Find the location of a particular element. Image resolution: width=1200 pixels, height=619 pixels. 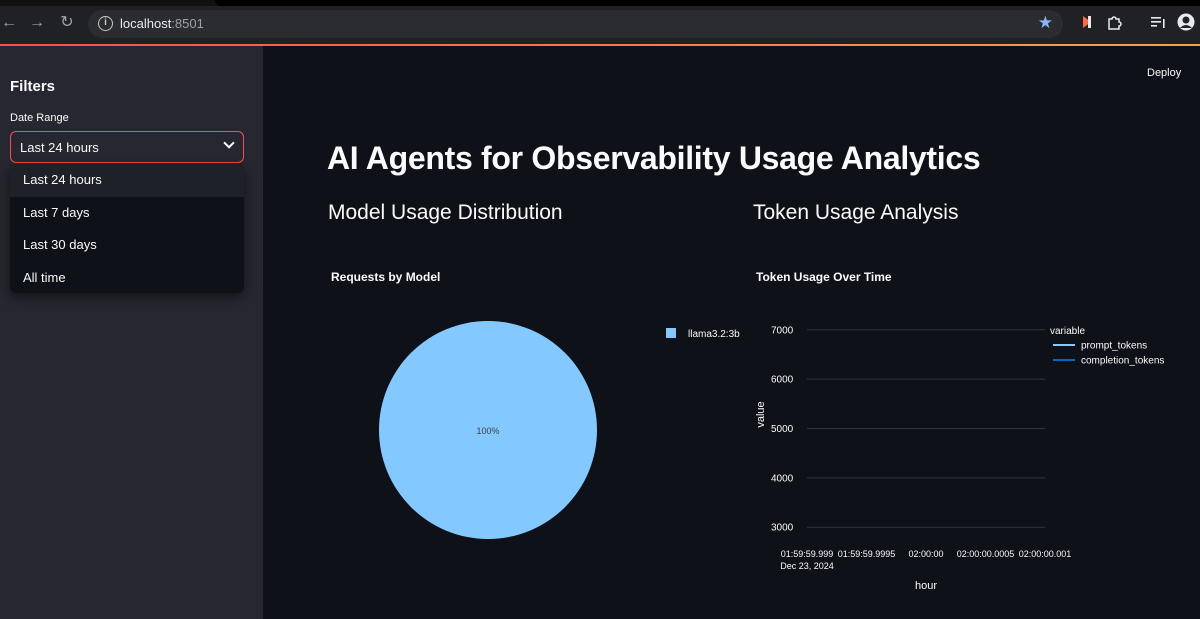

profile-avatar-icon is located at coordinates (1186, 22).